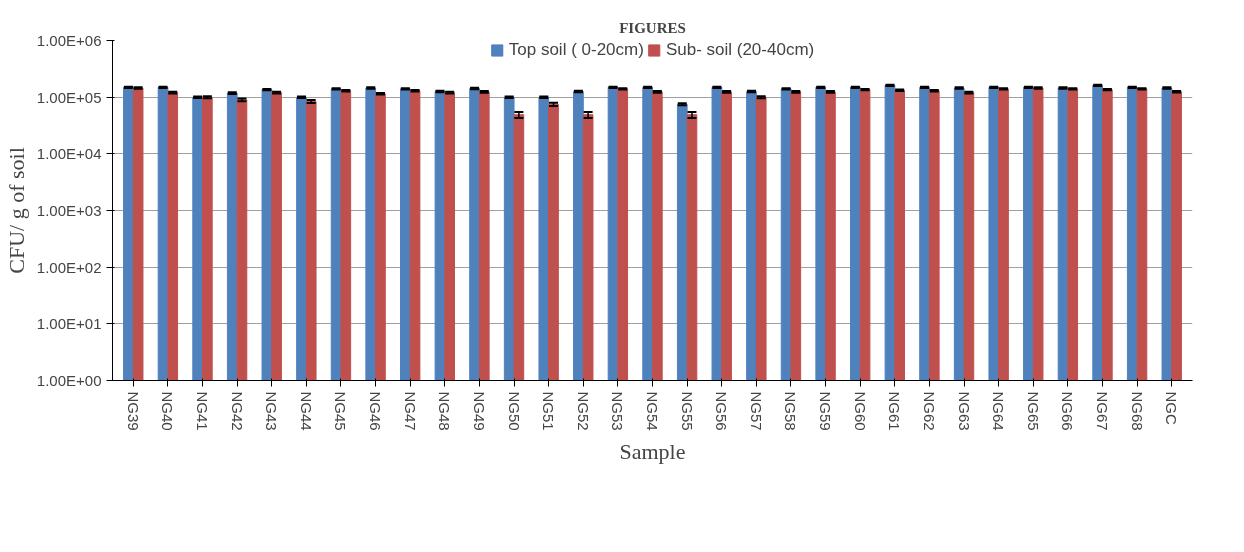 This screenshot has width=1244, height=552. Describe the element at coordinates (929, 411) in the screenshot. I see `x-tick-label: NG62` at that location.